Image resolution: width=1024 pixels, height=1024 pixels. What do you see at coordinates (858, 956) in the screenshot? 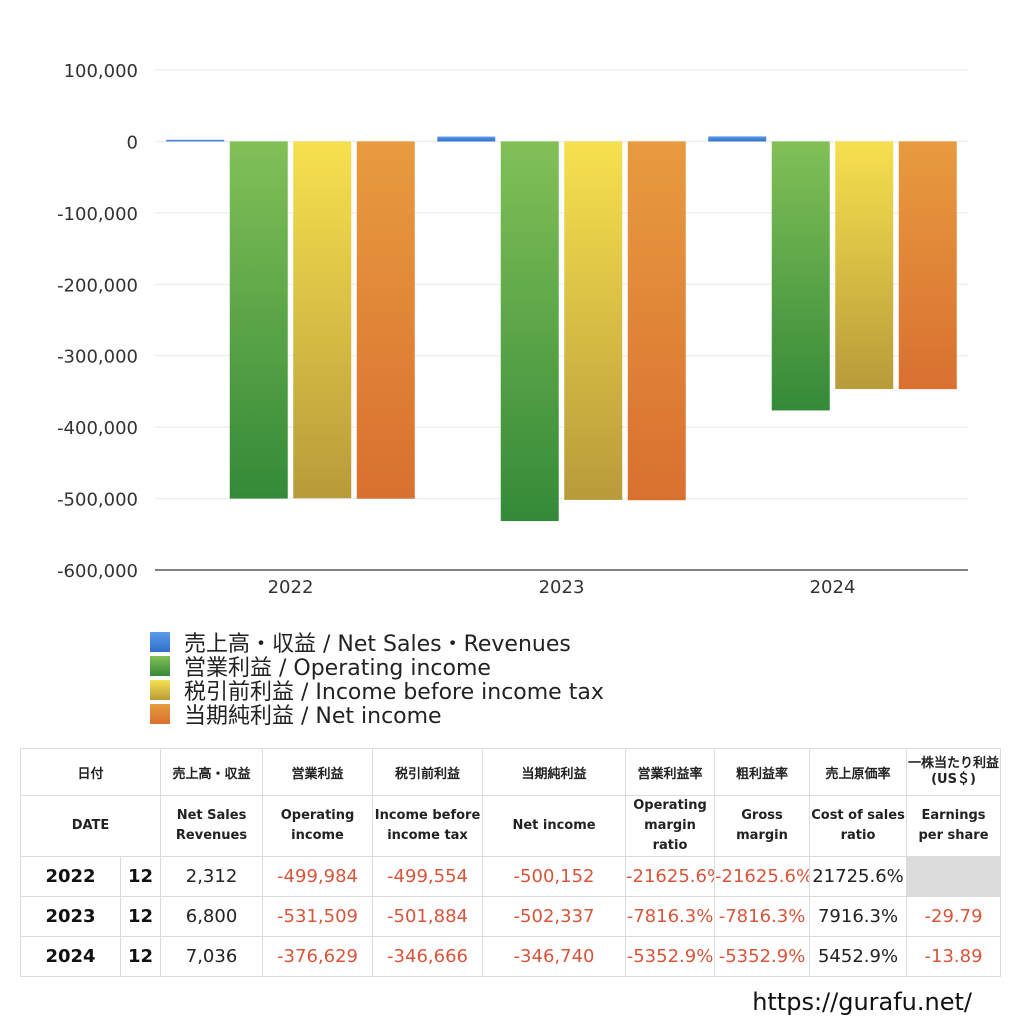
I see `cell-cost-ratio: 5452.9%` at bounding box center [858, 956].